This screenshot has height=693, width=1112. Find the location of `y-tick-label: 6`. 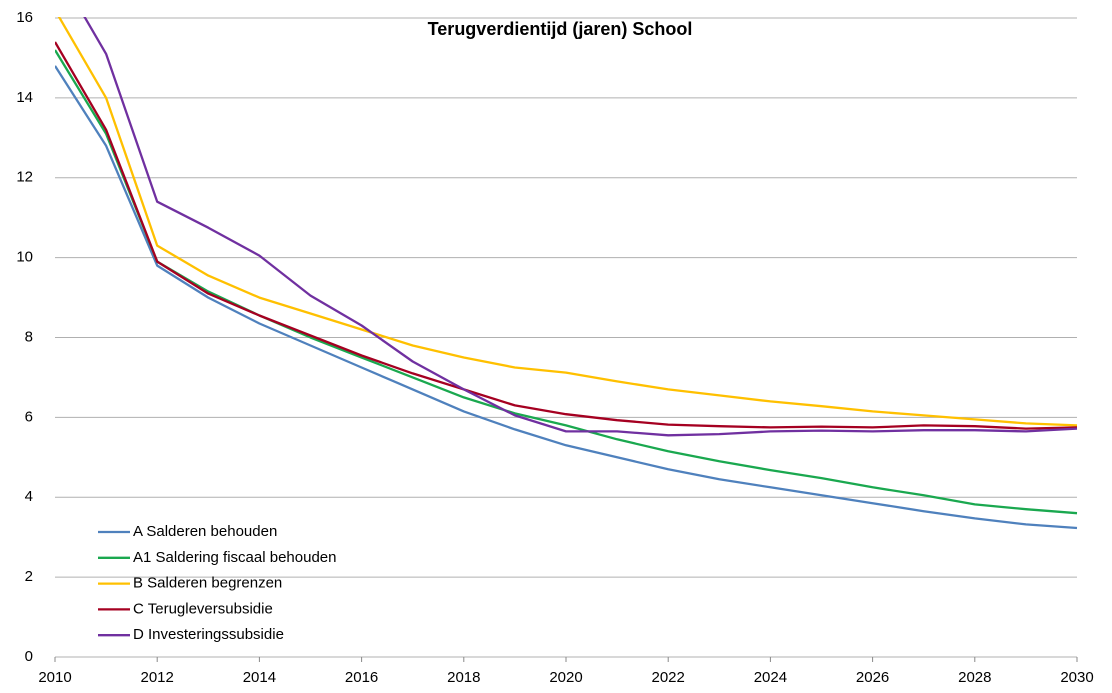

y-tick-label: 6 is located at coordinates (29, 416).